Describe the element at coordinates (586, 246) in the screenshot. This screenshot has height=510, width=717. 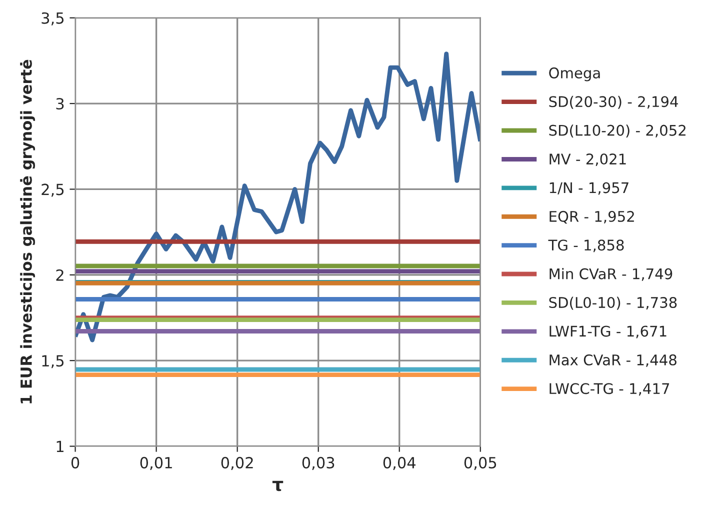
I see `legend-label: TG - 1,858` at that location.